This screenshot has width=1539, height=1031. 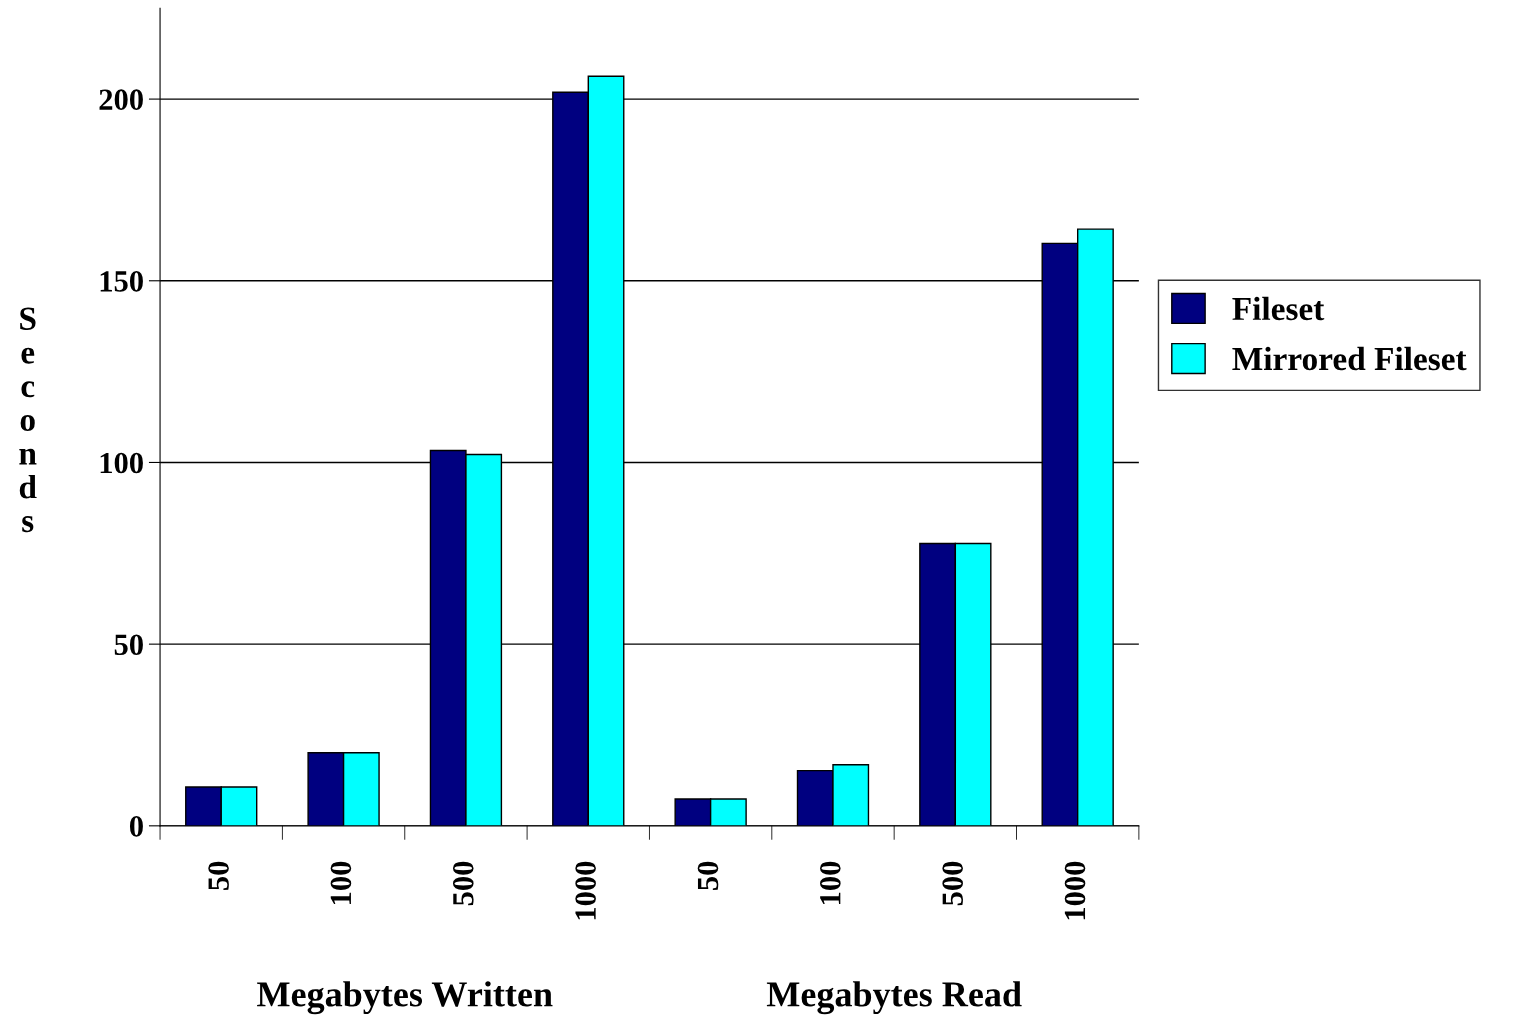 What do you see at coordinates (405, 998) in the screenshot?
I see `text: Megabytes Written` at bounding box center [405, 998].